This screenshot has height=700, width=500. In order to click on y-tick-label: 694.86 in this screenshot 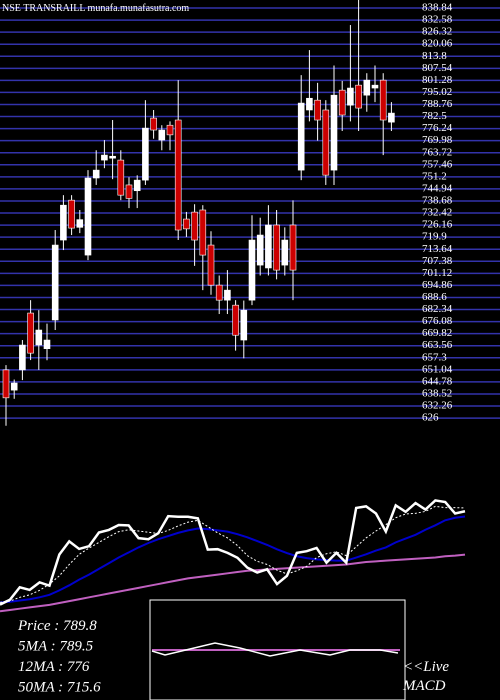, I will do `click(437, 285)`.